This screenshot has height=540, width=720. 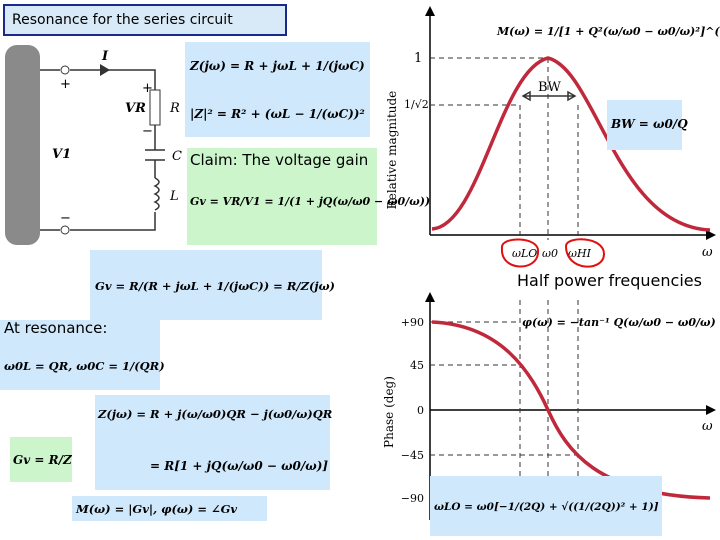 I want to click on source-block, so click(x=22, y=145).